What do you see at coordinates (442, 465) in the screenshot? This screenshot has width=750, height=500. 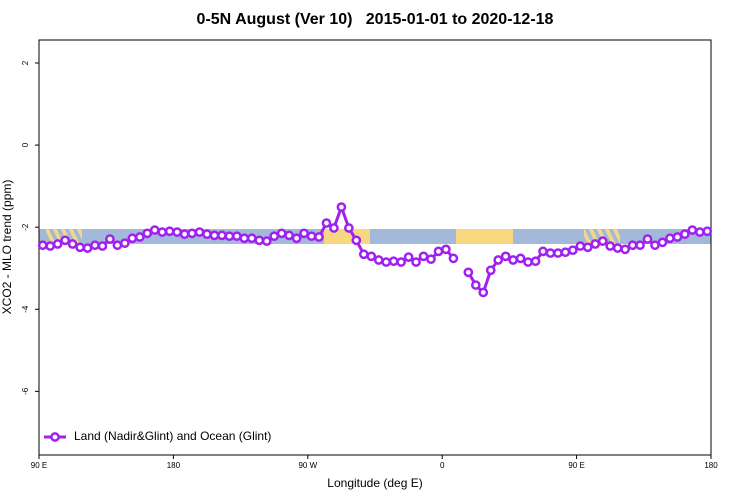 I see `x-tick-label: 0` at bounding box center [442, 465].